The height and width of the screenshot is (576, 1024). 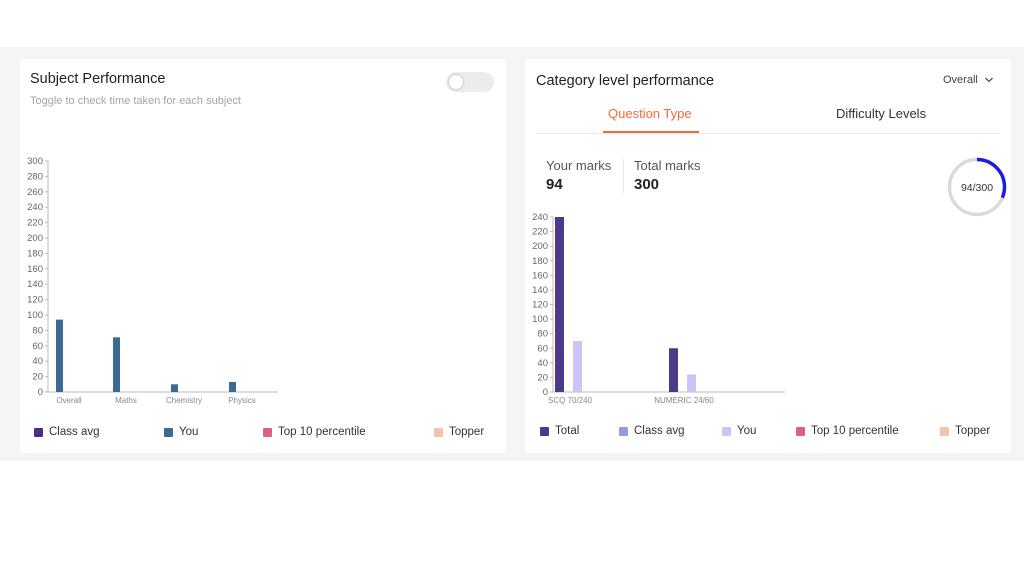 What do you see at coordinates (540, 290) in the screenshot?
I see `qtype-y-tick-label: 140` at bounding box center [540, 290].